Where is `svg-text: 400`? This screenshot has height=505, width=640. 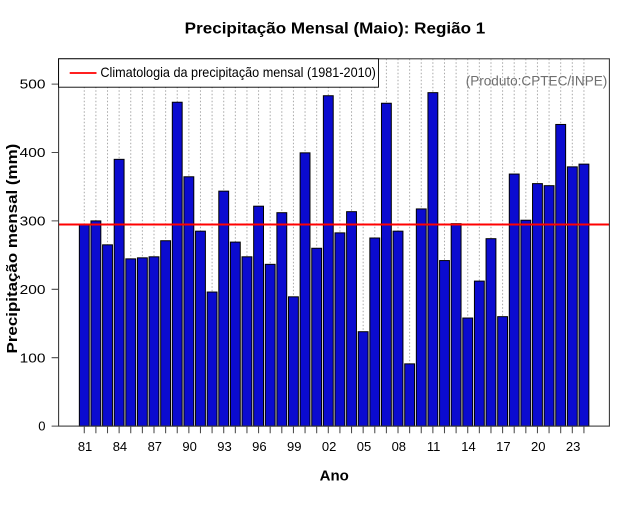
svg-text: 400 is located at coordinates (33, 152).